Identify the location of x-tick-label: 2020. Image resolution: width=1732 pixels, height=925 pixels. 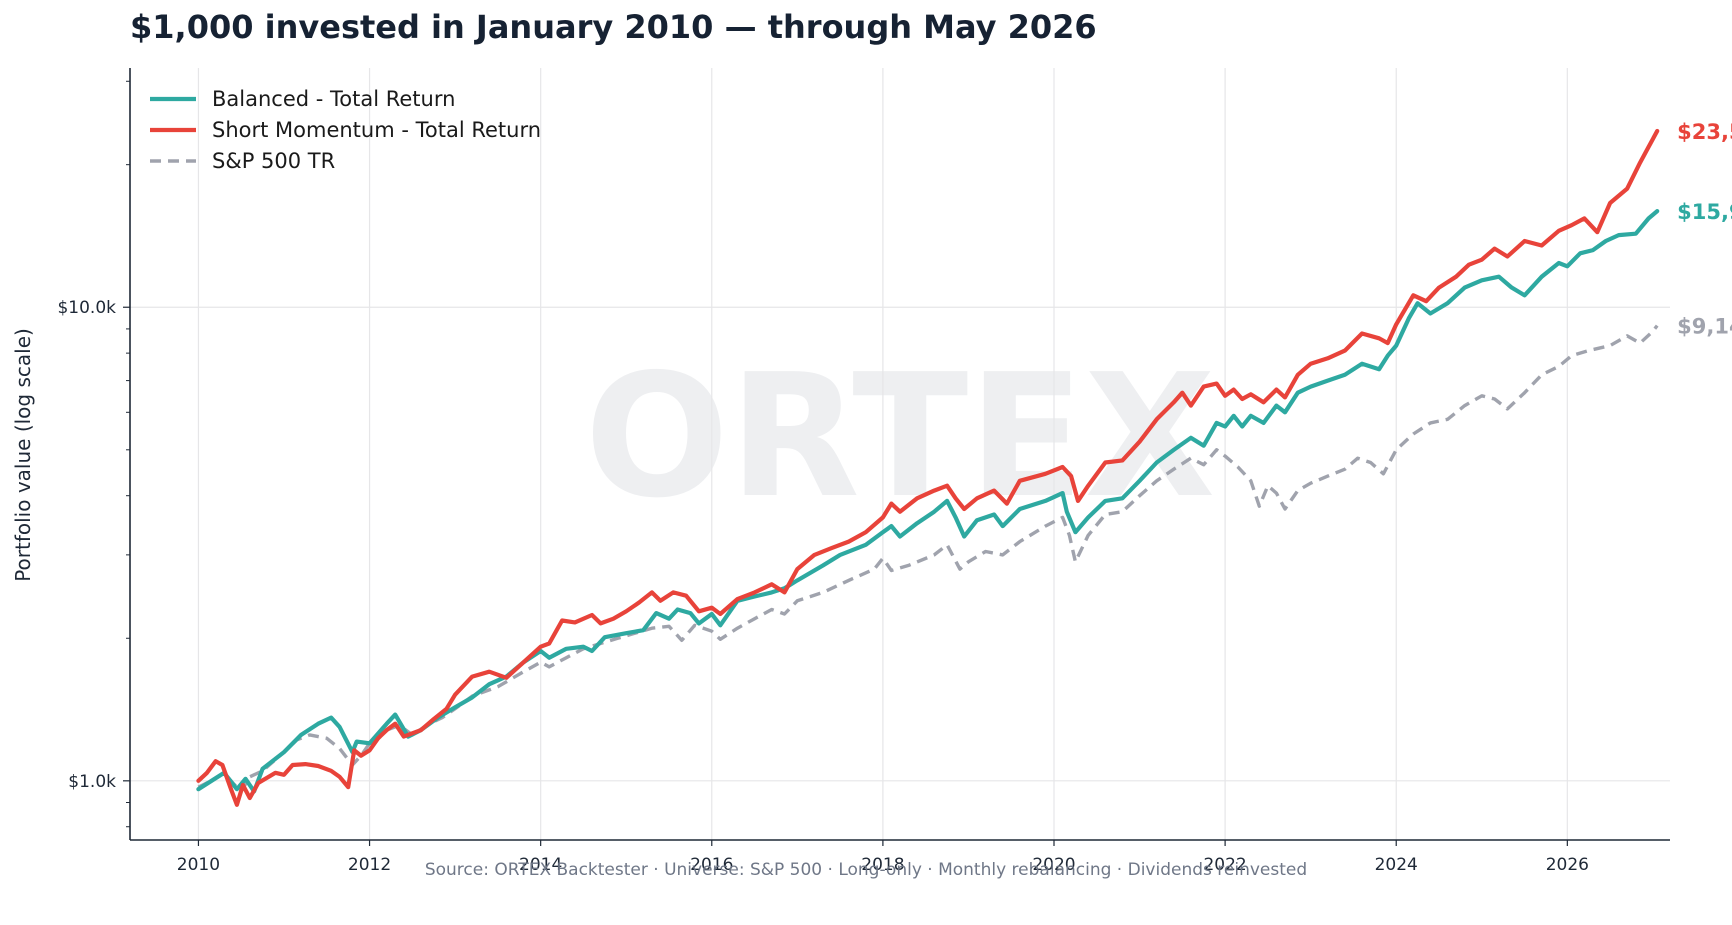
(1053, 865).